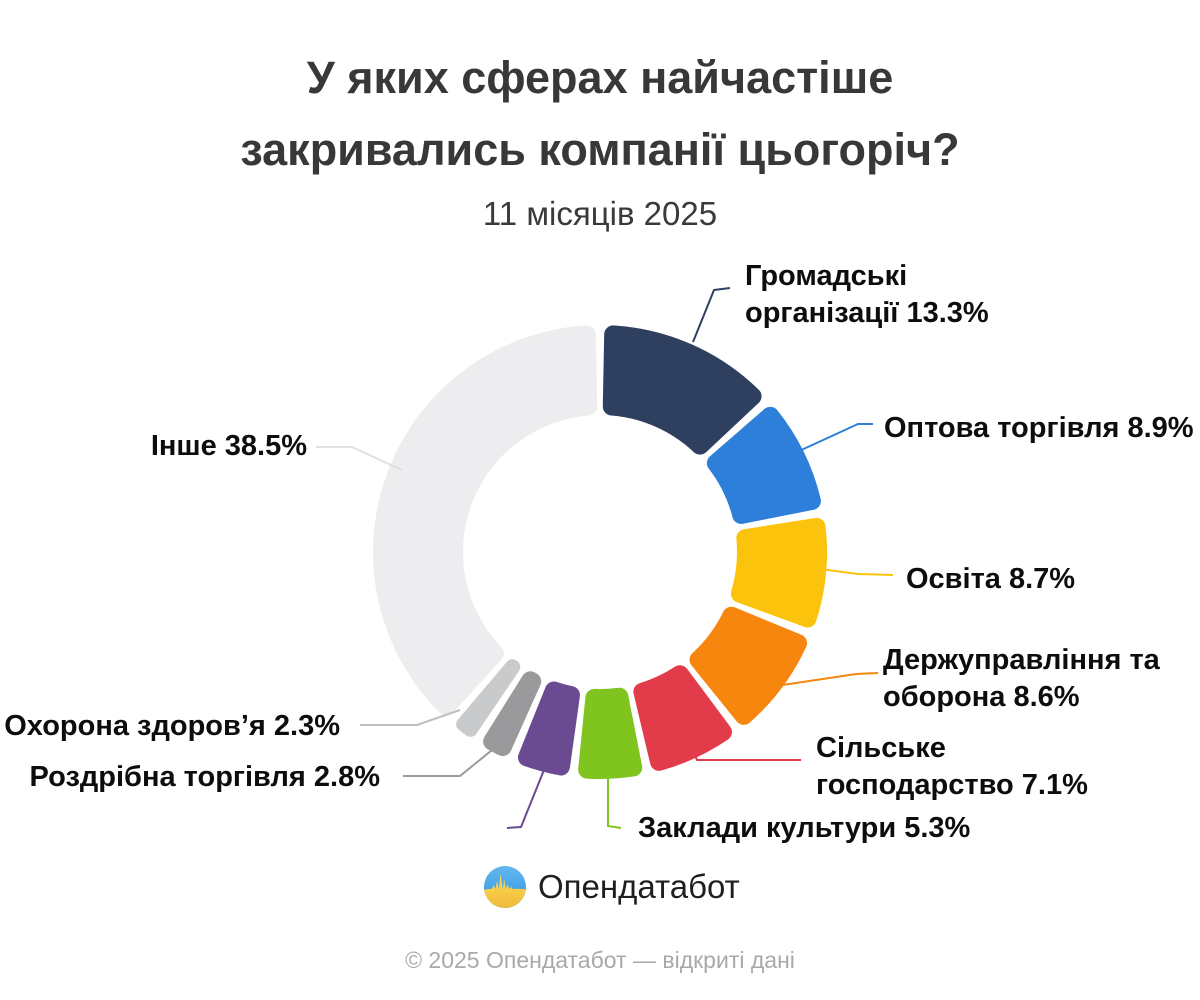 This screenshot has width=1200, height=1000. Describe the element at coordinates (867, 313) in the screenshot. I see `callout-line: організації 13.3%` at that location.